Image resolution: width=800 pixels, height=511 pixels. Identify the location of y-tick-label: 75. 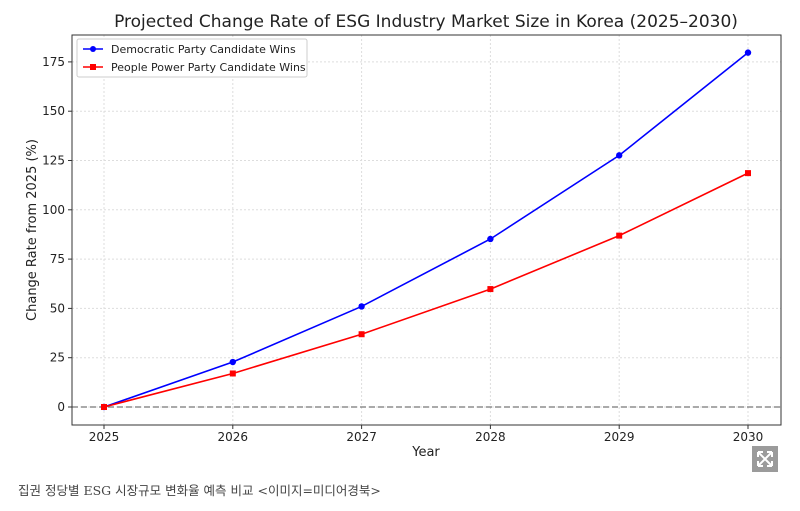
(57, 259).